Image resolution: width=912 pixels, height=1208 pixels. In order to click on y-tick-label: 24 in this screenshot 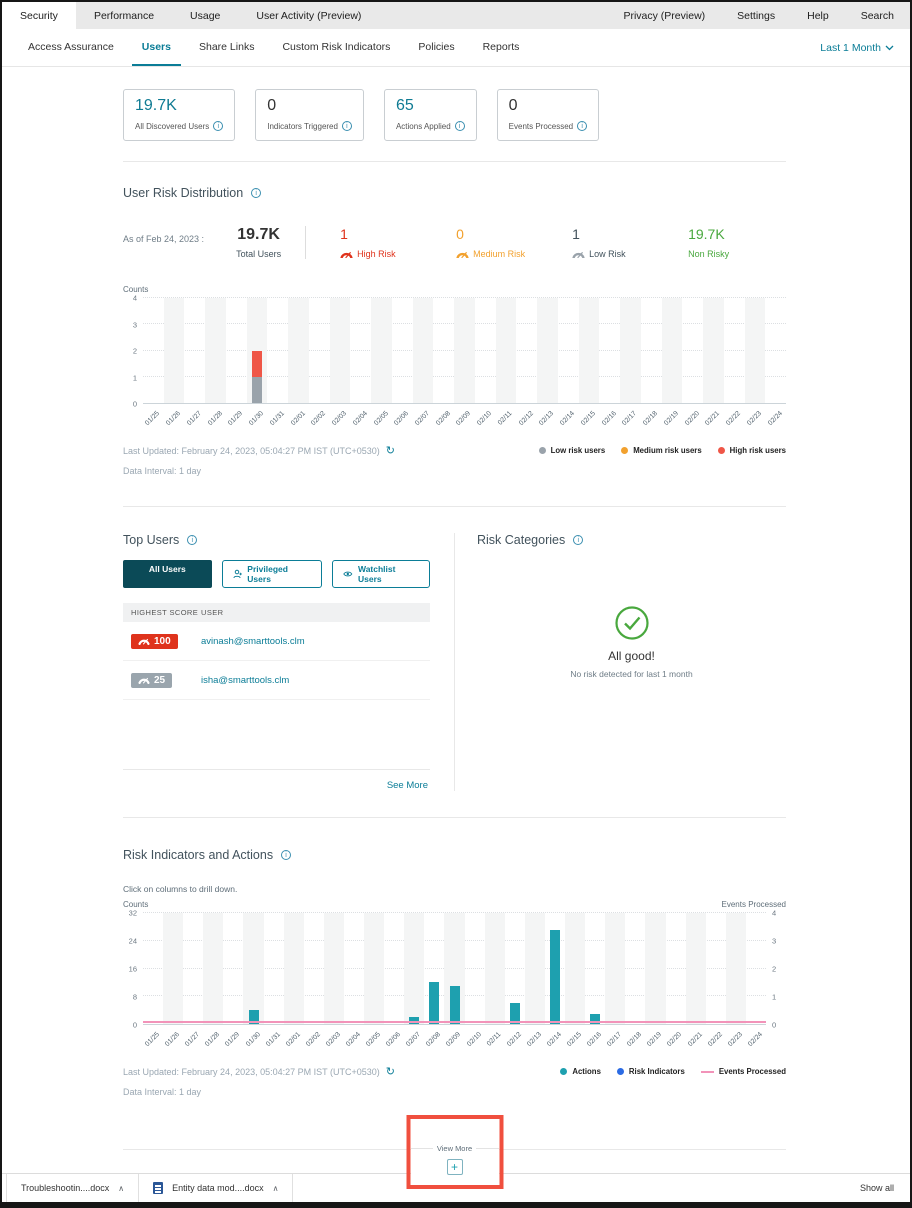, I will do `click(132, 941)`.